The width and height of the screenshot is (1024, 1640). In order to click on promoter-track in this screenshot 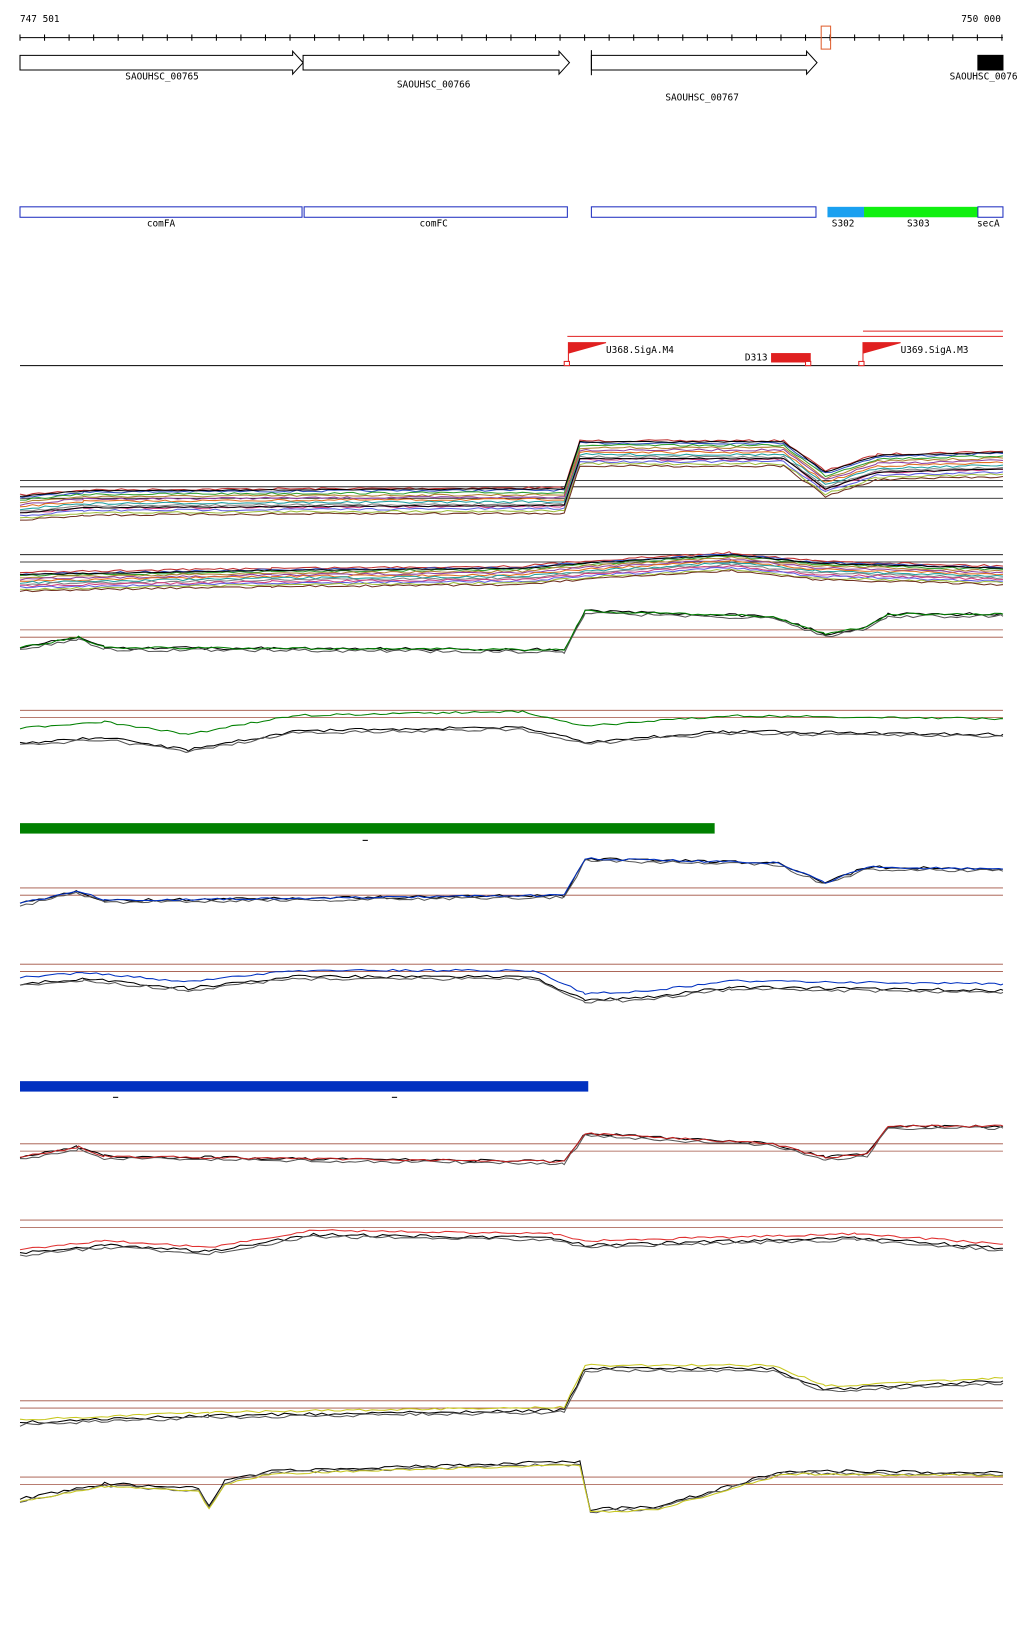, I will do `click(511, 348)`.